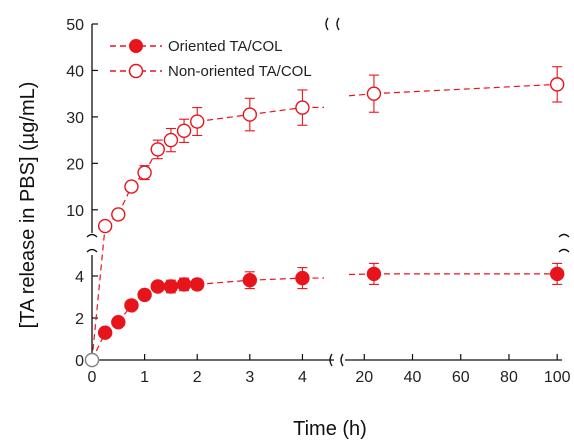 Image resolution: width=574 pixels, height=445 pixels. What do you see at coordinates (79, 277) in the screenshot?
I see `y-tick-label: 4` at bounding box center [79, 277].